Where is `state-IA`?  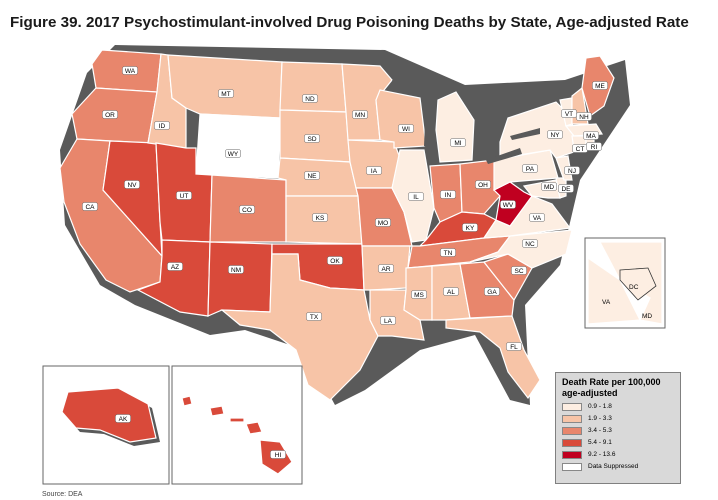 state-IA is located at coordinates (374, 164).